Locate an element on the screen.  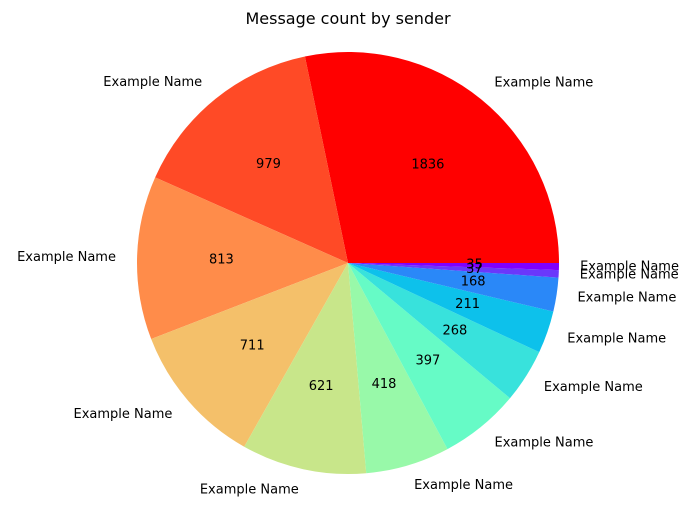
slice-value-label: 1836 is located at coordinates (427, 164).